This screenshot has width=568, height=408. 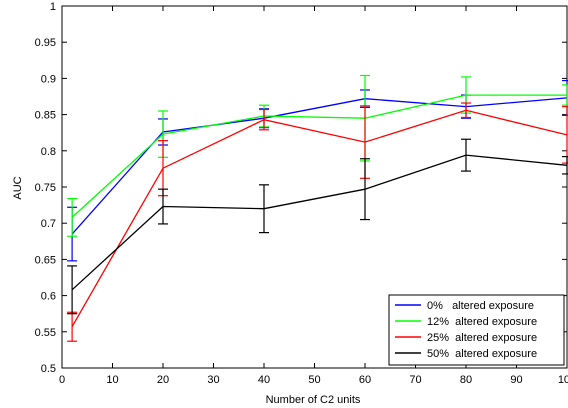 I want to click on y-tick-label: 1, so click(x=53, y=7).